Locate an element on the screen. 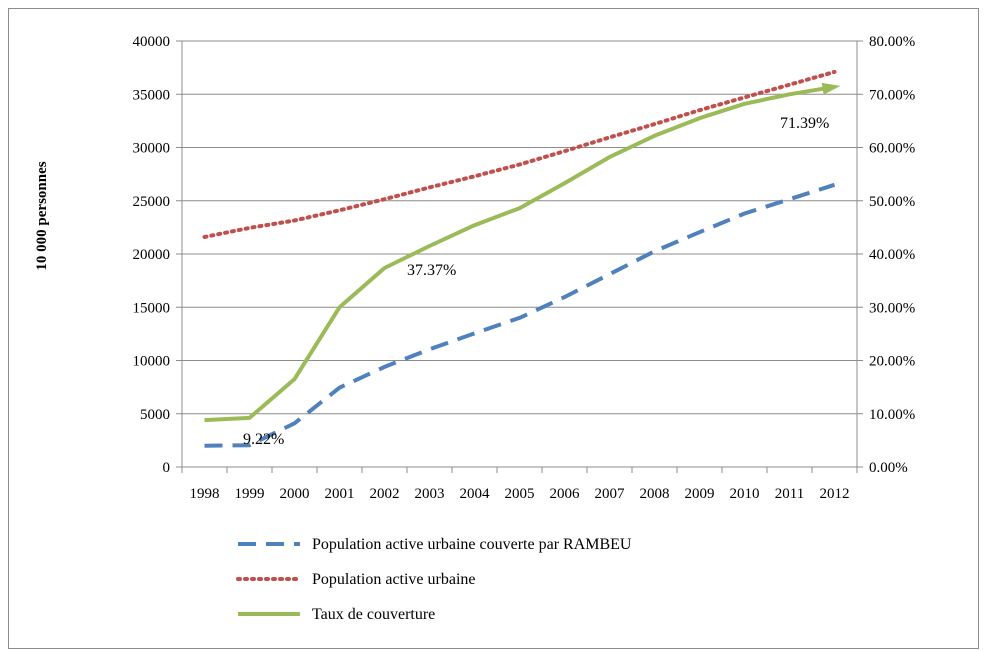  y-tick-label: 35000 is located at coordinates (152, 95).